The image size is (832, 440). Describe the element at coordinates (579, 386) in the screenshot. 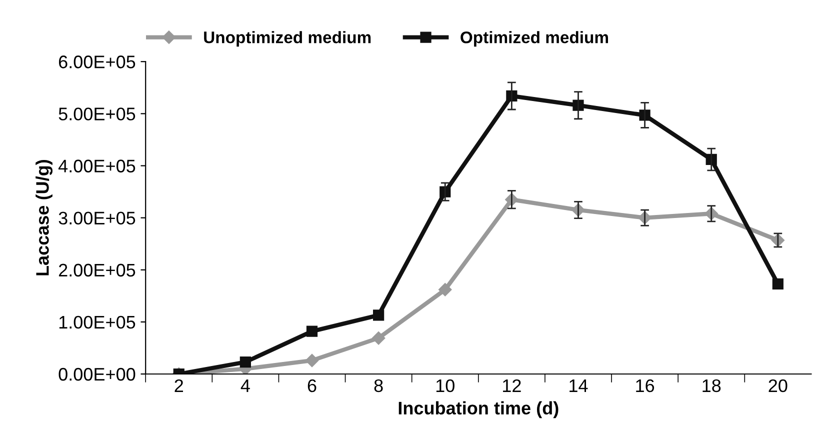

I see `x-tick-label: 14` at that location.